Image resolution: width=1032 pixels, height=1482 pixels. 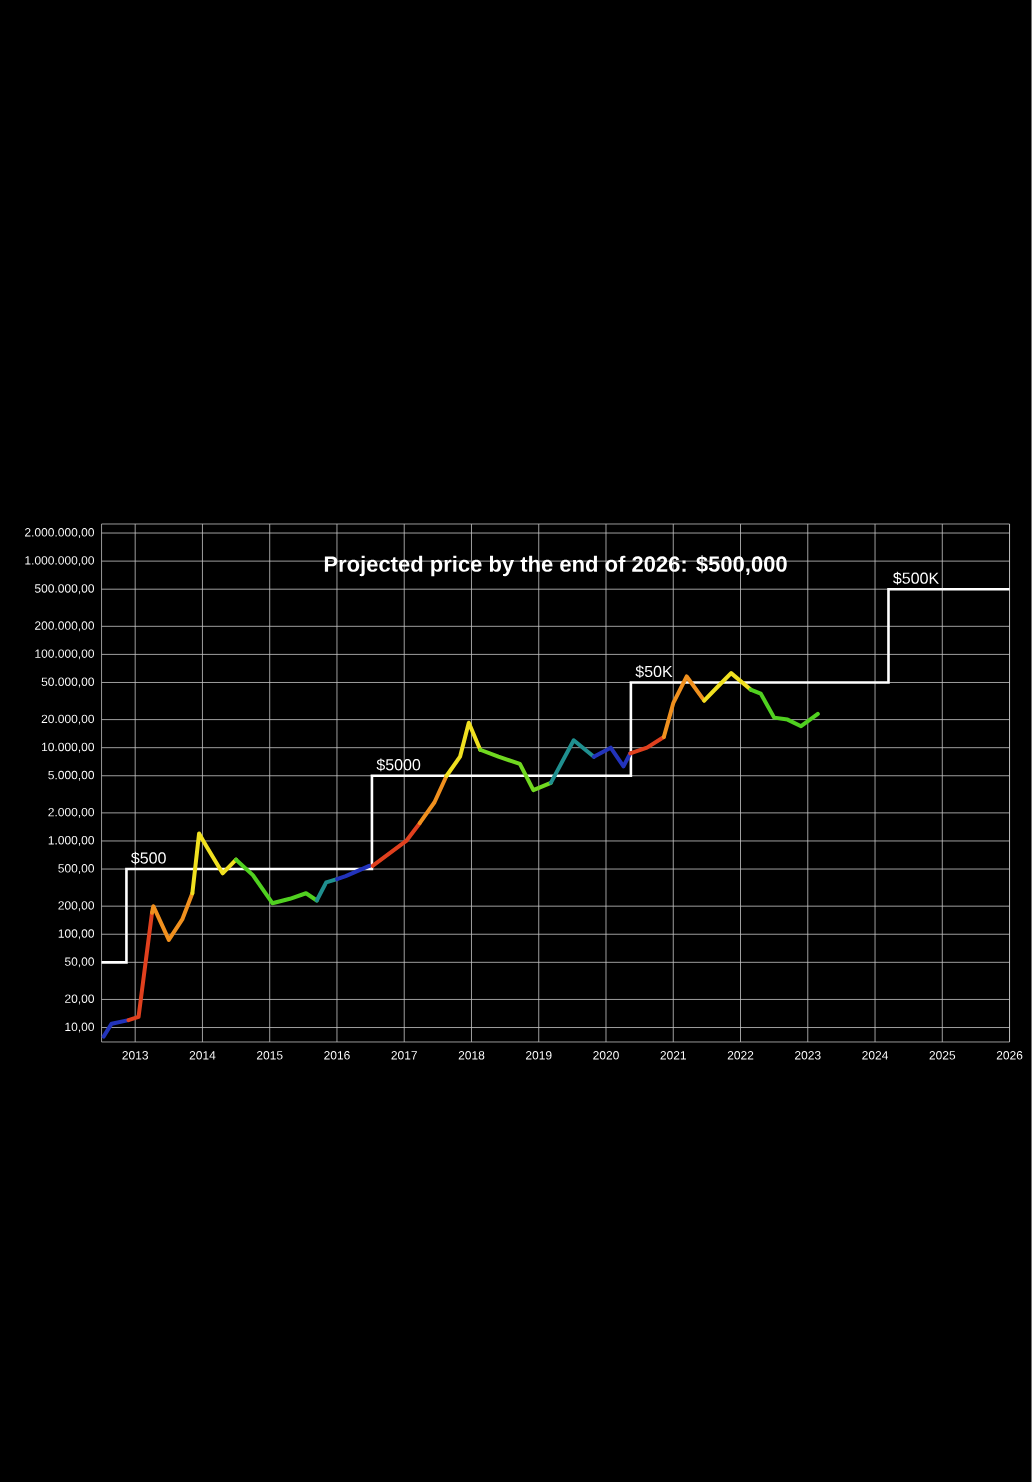 What do you see at coordinates (398, 765) in the screenshot?
I see `annotation: $5000` at bounding box center [398, 765].